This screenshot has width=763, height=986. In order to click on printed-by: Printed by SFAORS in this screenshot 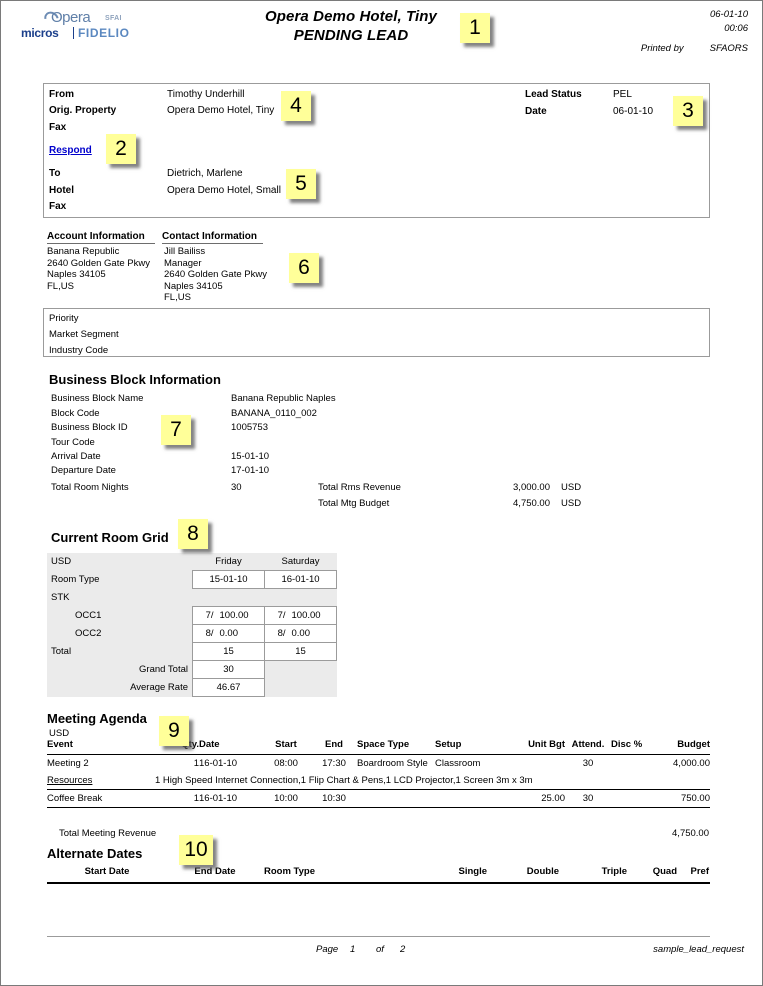, I will do `click(694, 48)`.